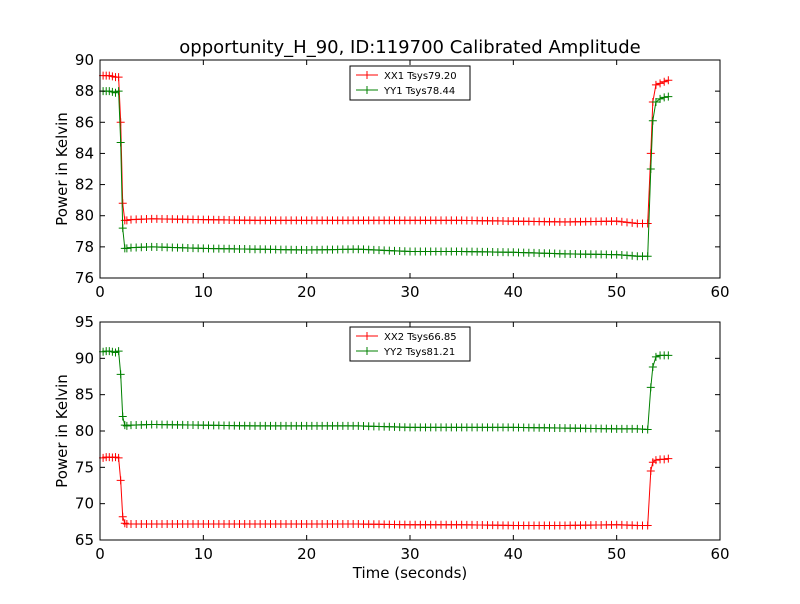 This screenshot has height=604, width=800. I want to click on y-tick-label: 65, so click(84, 540).